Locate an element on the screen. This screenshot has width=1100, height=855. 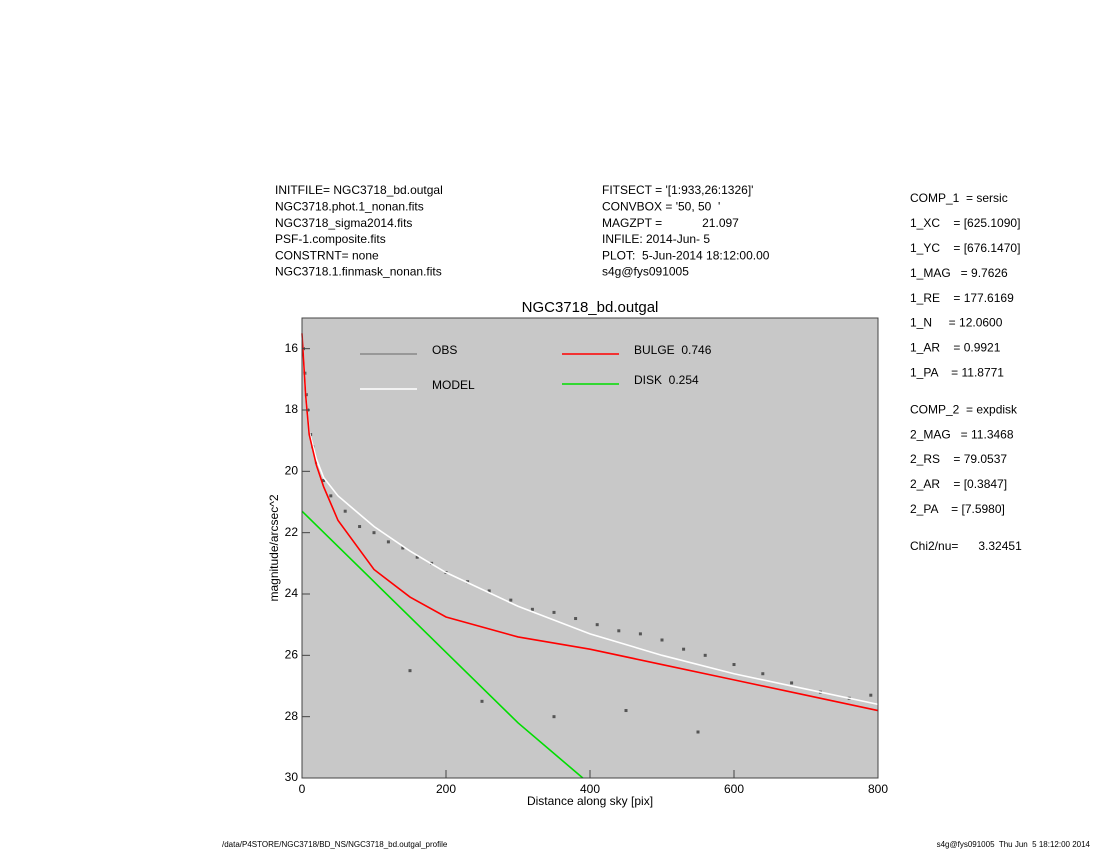
fit-param: 2_RS = 79.0537 is located at coordinates (958, 459).